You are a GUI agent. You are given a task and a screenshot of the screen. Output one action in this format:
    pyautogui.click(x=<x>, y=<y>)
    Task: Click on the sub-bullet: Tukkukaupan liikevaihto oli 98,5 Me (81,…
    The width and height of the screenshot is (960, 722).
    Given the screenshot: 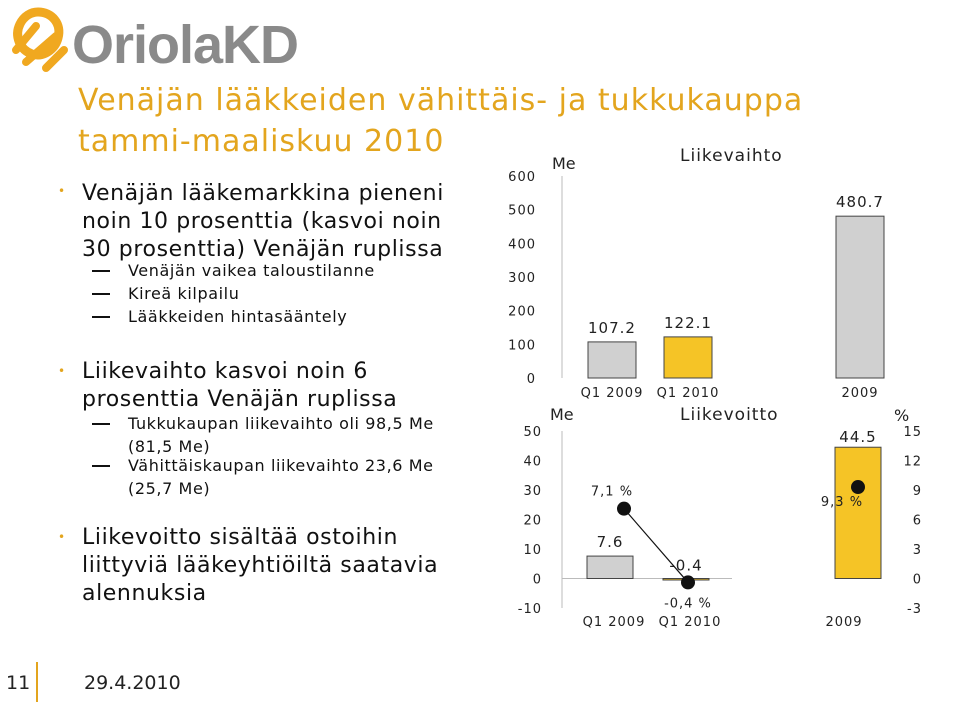 What is the action you would take?
    pyautogui.click(x=281, y=435)
    